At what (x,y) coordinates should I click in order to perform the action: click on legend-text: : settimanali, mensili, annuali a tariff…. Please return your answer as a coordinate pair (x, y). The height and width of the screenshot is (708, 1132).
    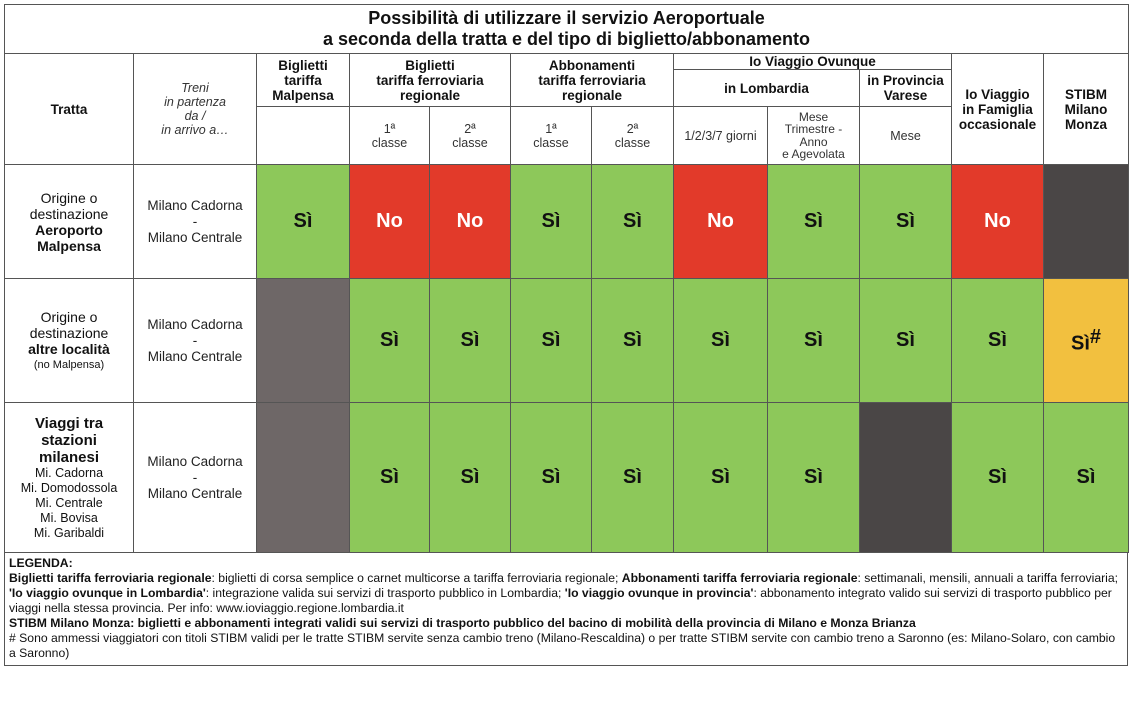
    Looking at the image, I should click on (988, 578).